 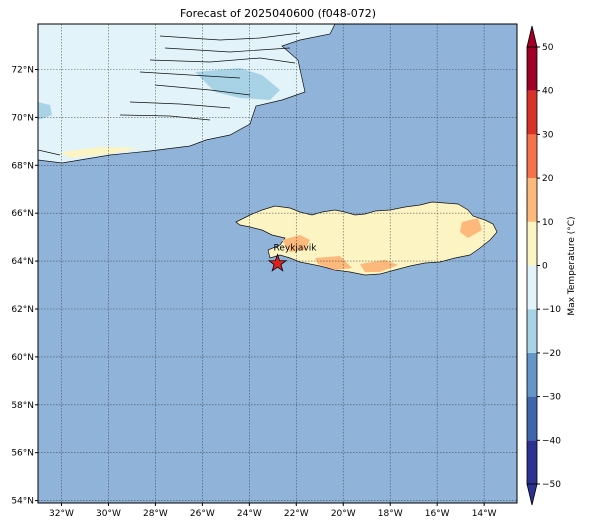 I want to click on lon-label: 22°W, so click(x=296, y=514).